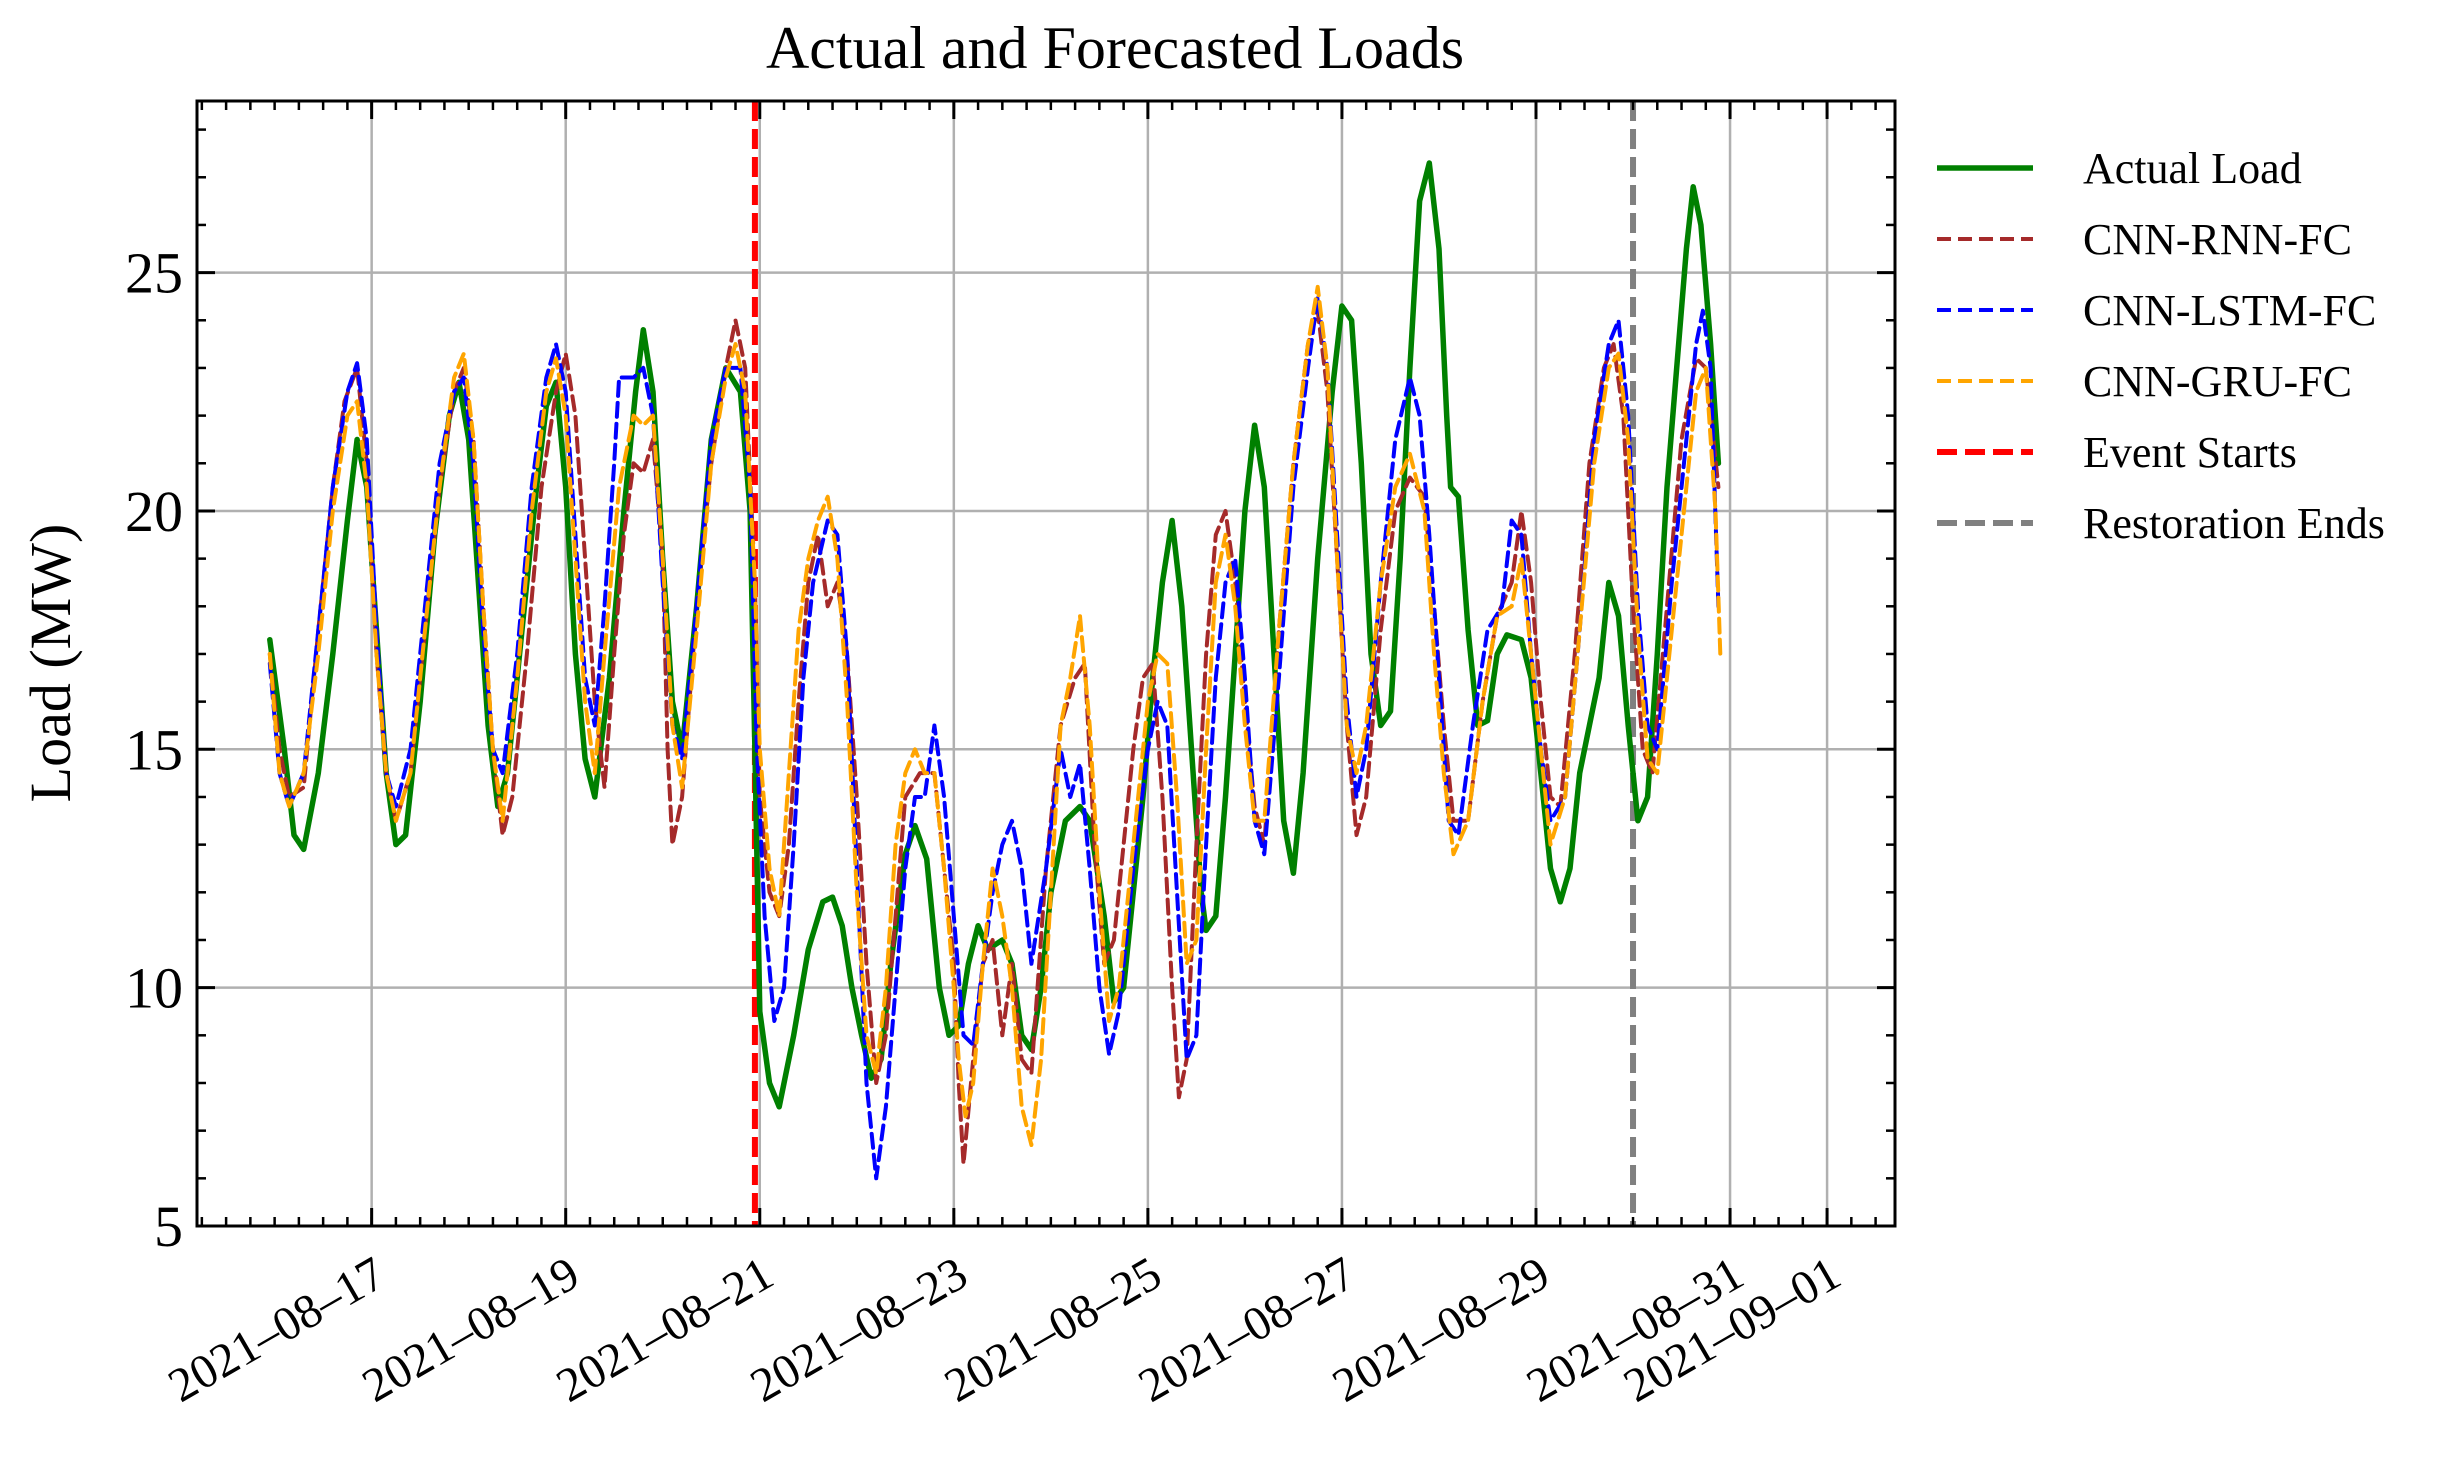 The width and height of the screenshot is (2440, 1470). I want to click on x-tick-label-2: 2021‒08‒21, so click(665, 1330).